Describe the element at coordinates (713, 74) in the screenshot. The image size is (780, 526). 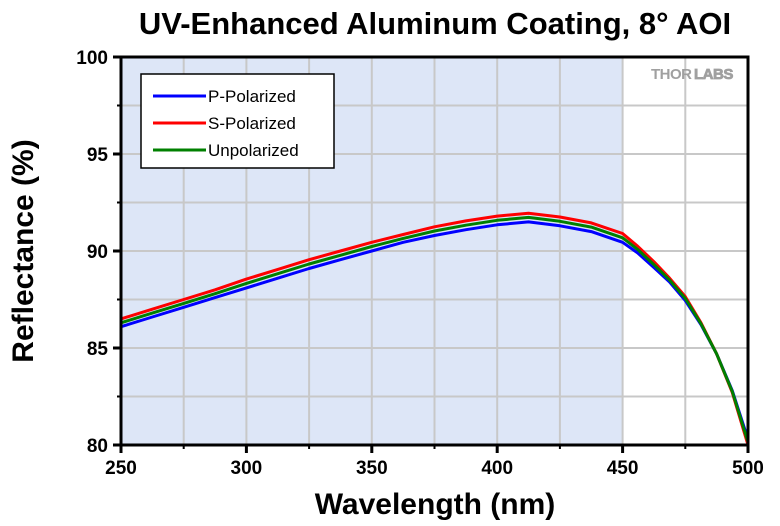
I see `watermark-labs: LABS` at that location.